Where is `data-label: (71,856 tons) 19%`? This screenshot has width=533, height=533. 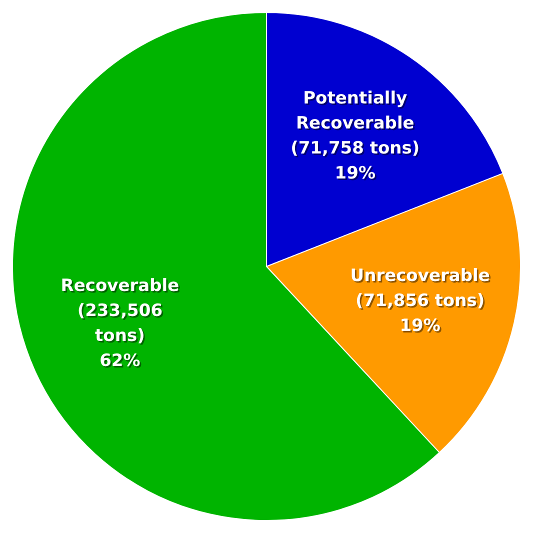 data-label: (71,856 tons) 19% is located at coordinates (420, 314).